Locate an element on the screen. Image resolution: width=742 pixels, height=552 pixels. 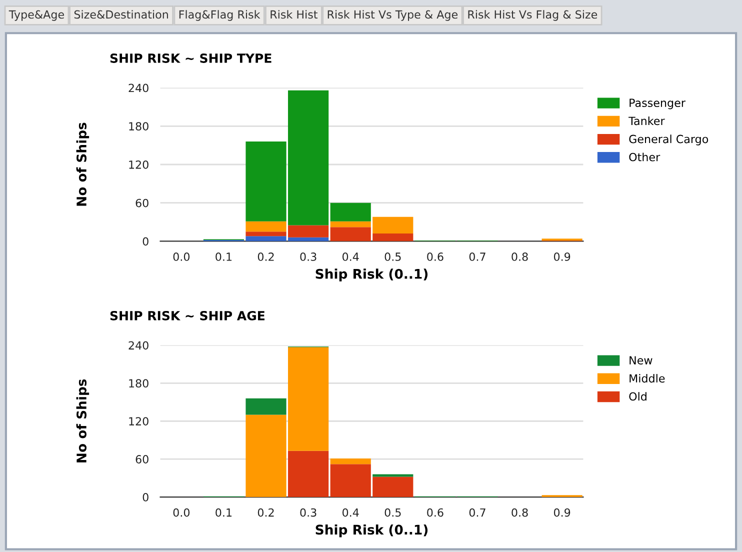
legend-label: Tanker is located at coordinates (646, 121).